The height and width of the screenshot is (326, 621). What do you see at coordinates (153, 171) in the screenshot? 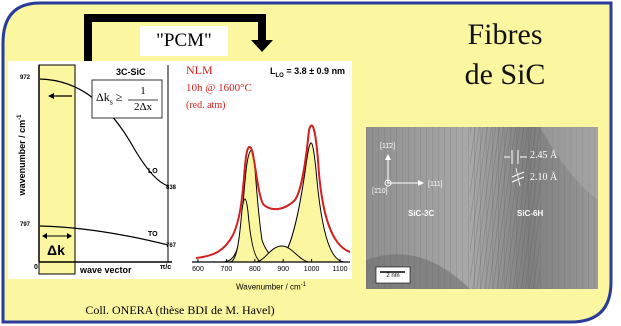
I see `lo-label: LO` at bounding box center [153, 171].